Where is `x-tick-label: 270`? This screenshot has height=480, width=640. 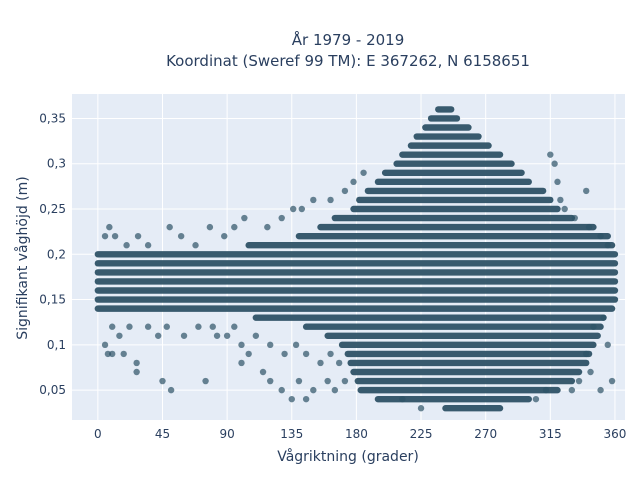
x-tick-label: 270 is located at coordinates (485, 434).